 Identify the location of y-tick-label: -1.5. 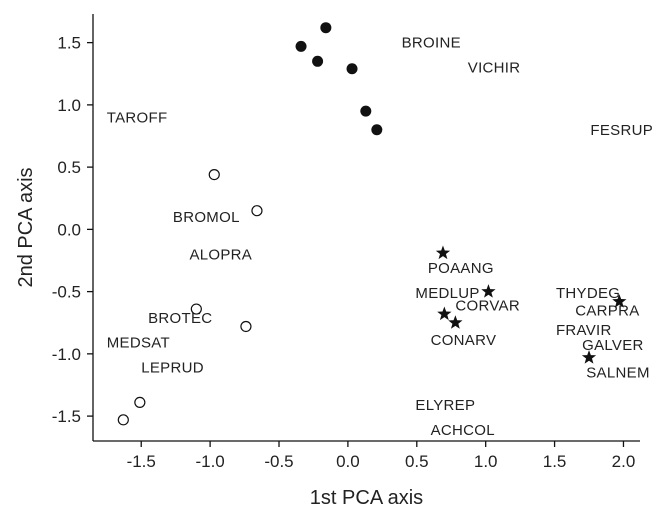
(66, 416).